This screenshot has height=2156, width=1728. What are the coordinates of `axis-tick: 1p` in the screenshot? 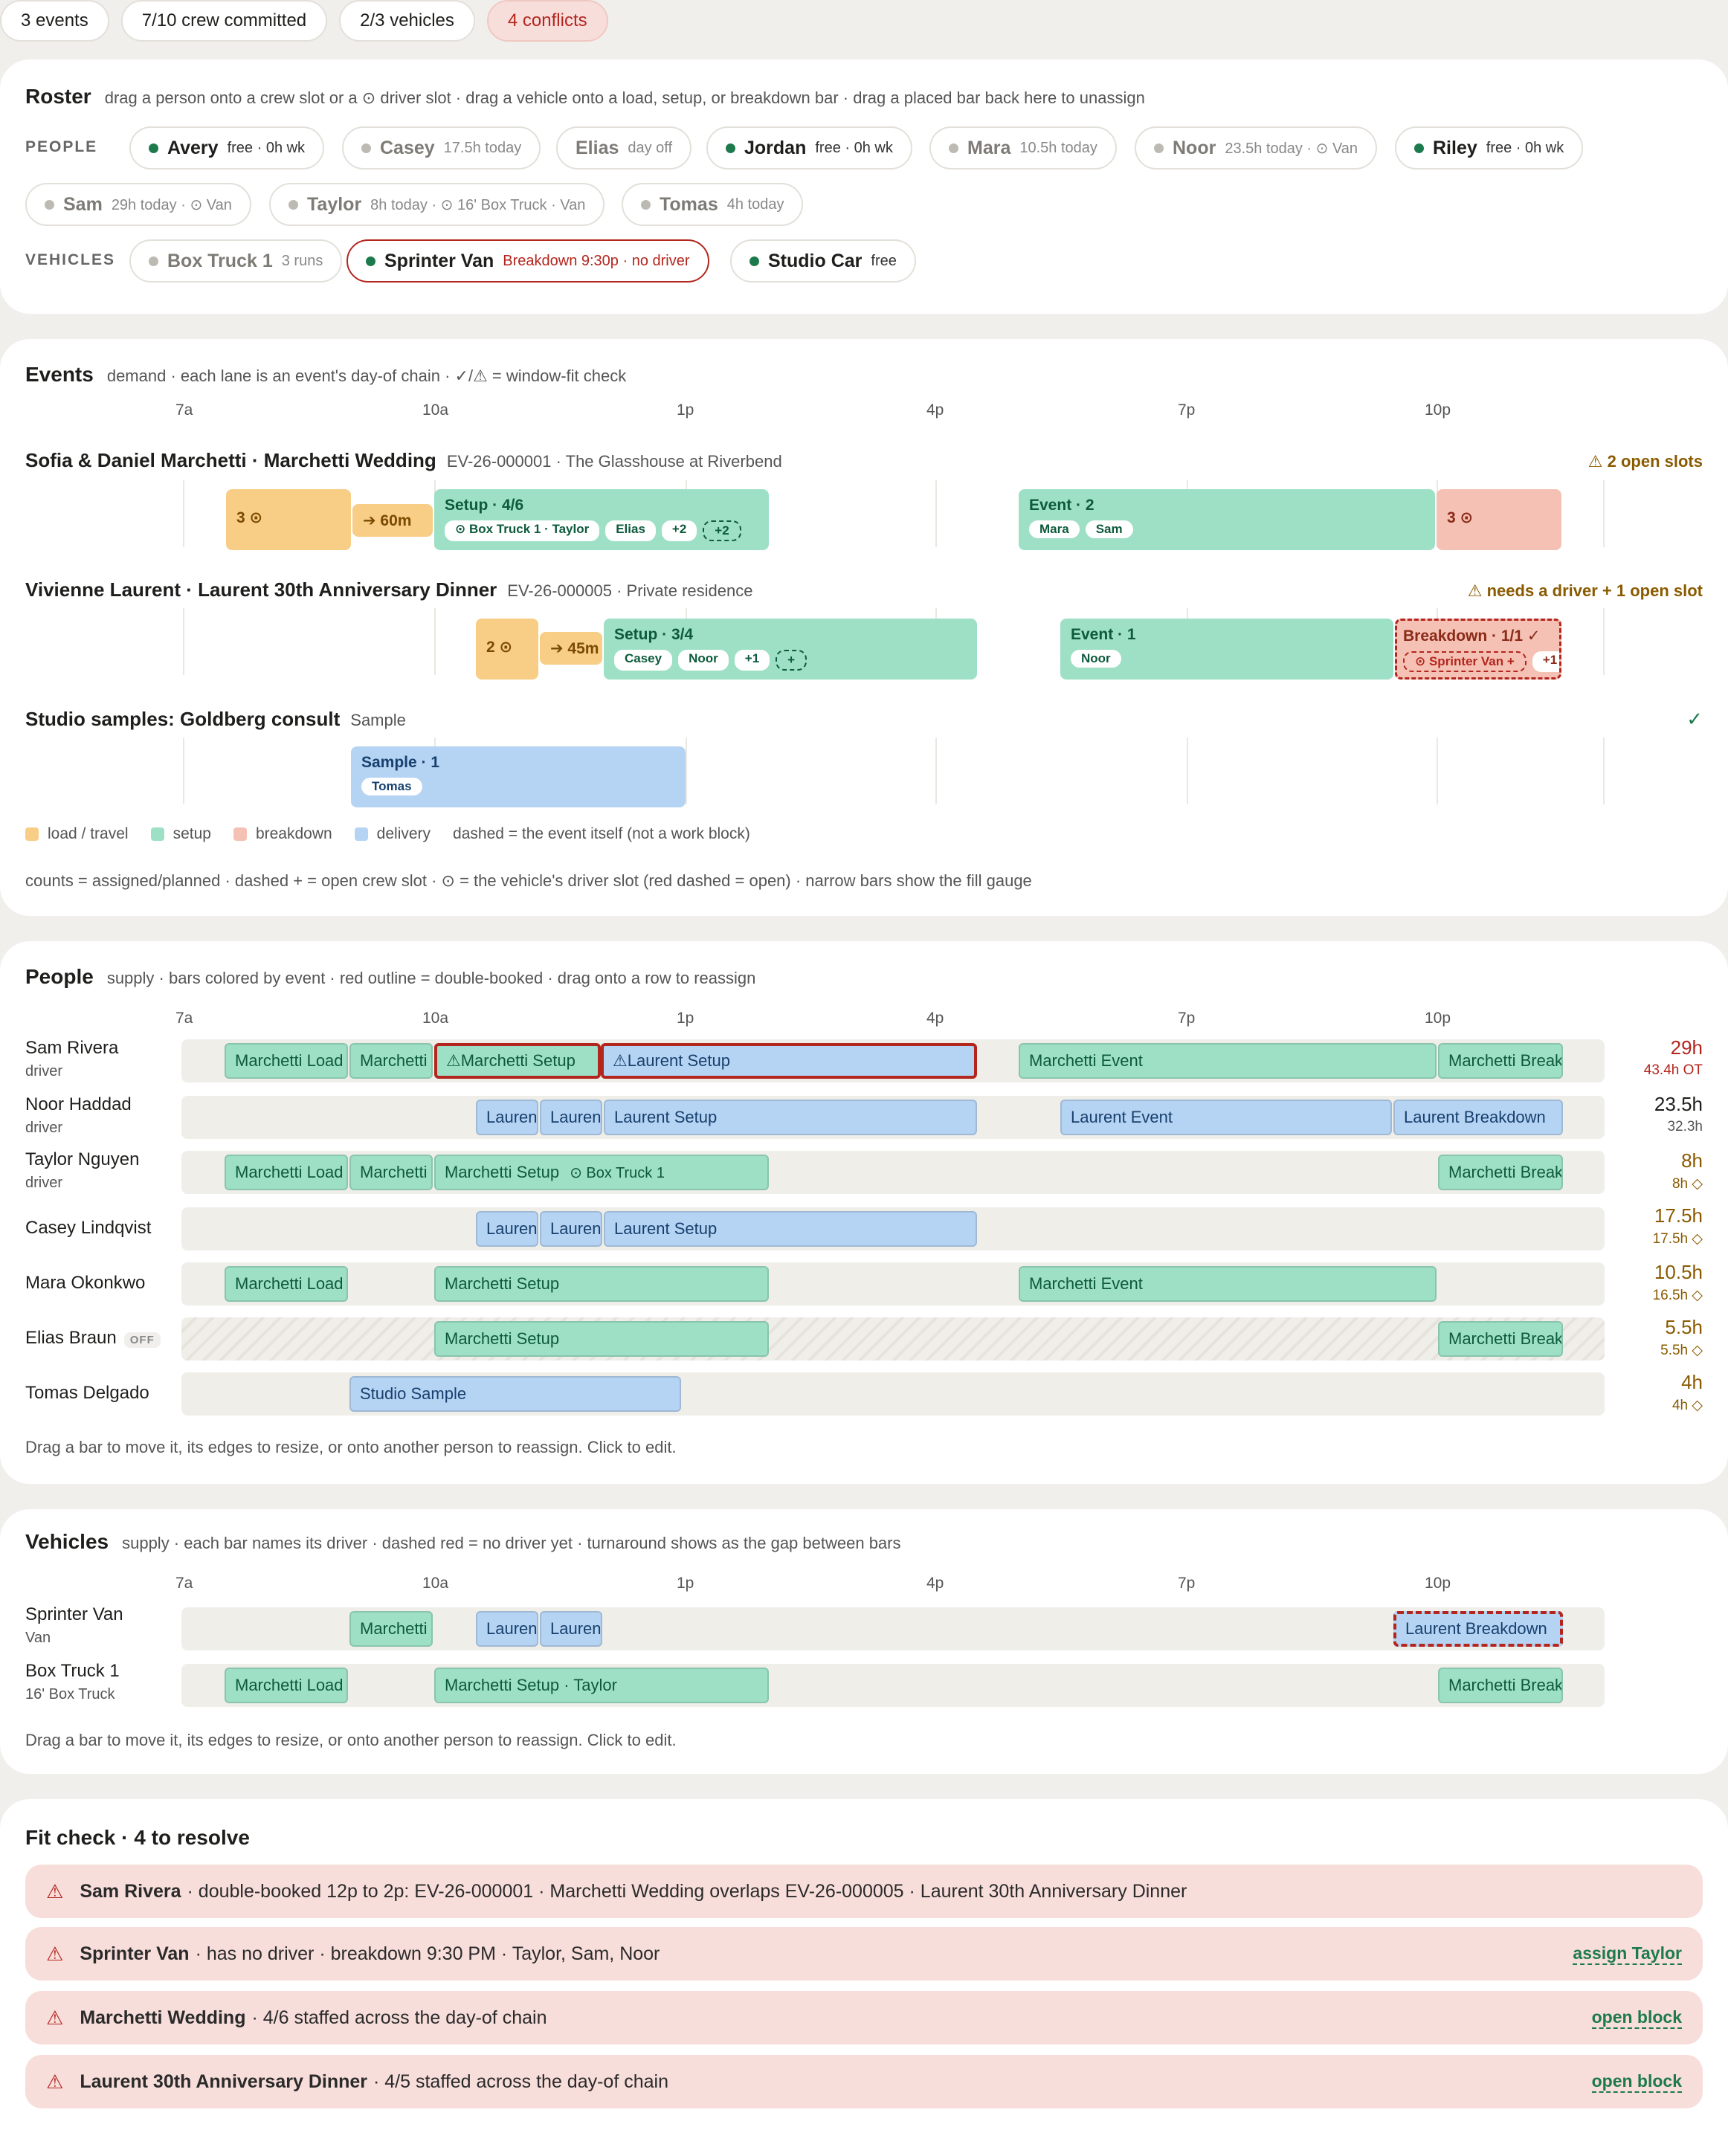 It's located at (685, 1583).